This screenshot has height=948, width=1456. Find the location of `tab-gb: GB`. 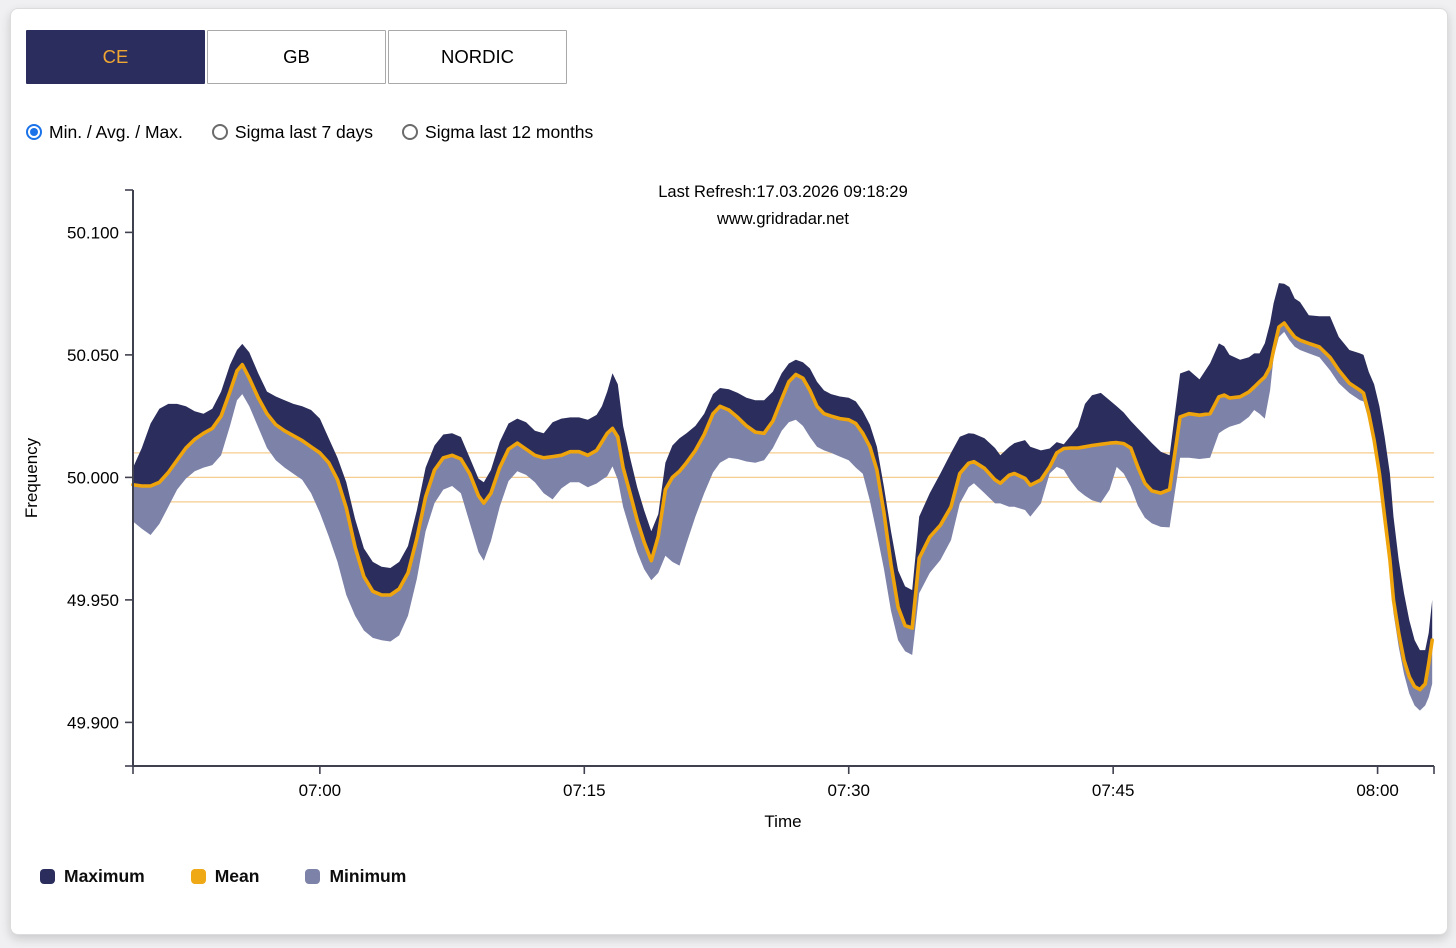

tab-gb: GB is located at coordinates (296, 57).